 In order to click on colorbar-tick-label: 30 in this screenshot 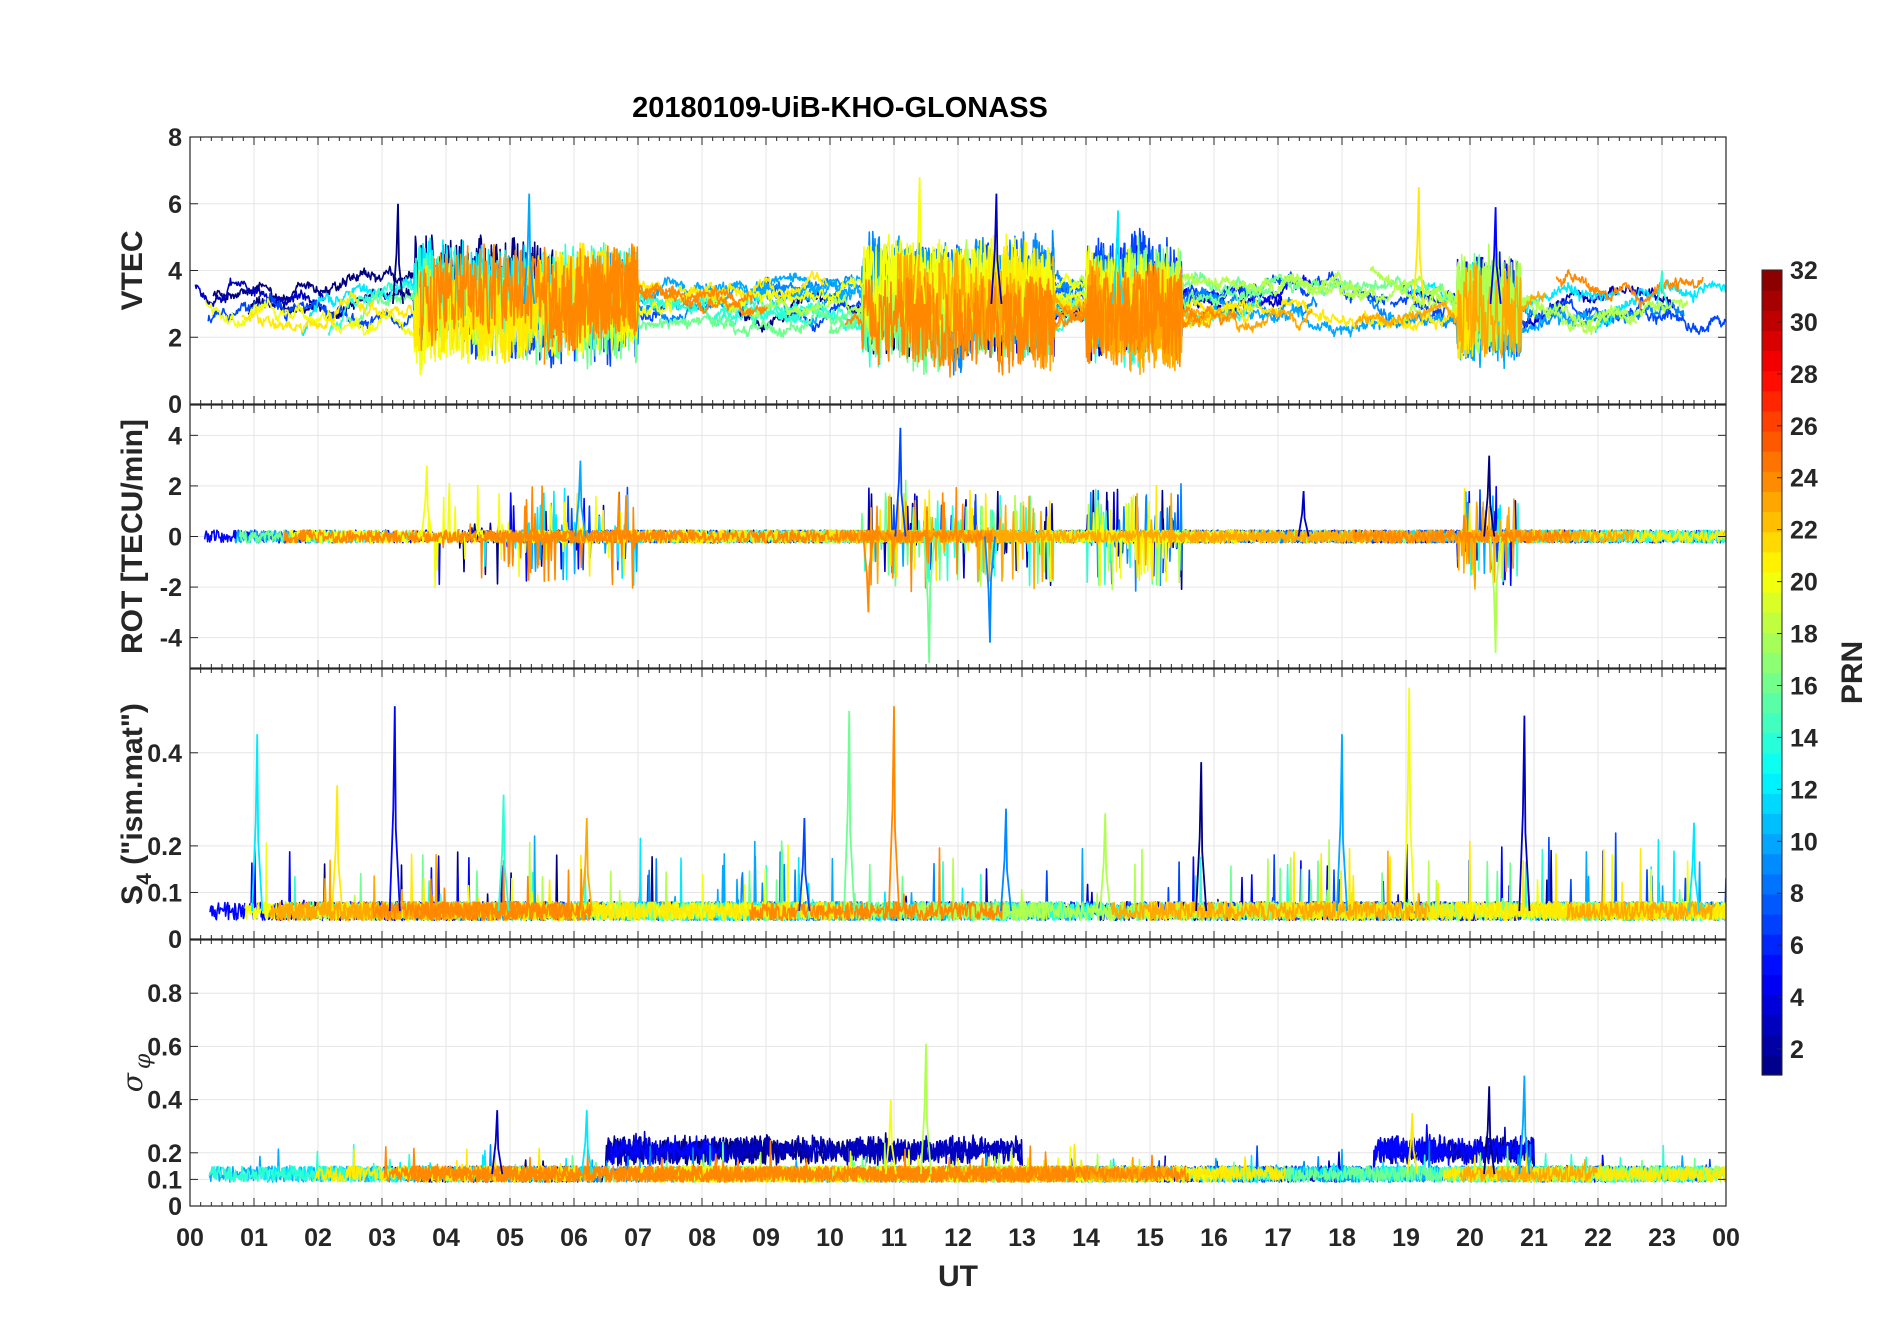, I will do `click(1804, 323)`.